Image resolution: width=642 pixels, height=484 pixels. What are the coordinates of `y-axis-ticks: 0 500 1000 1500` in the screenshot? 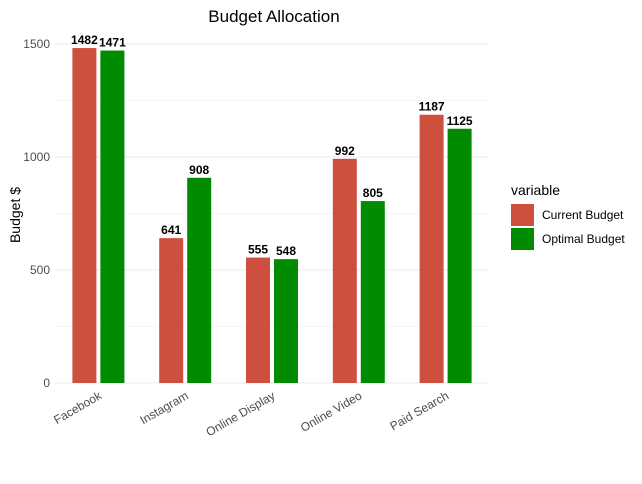 It's located at (36, 213).